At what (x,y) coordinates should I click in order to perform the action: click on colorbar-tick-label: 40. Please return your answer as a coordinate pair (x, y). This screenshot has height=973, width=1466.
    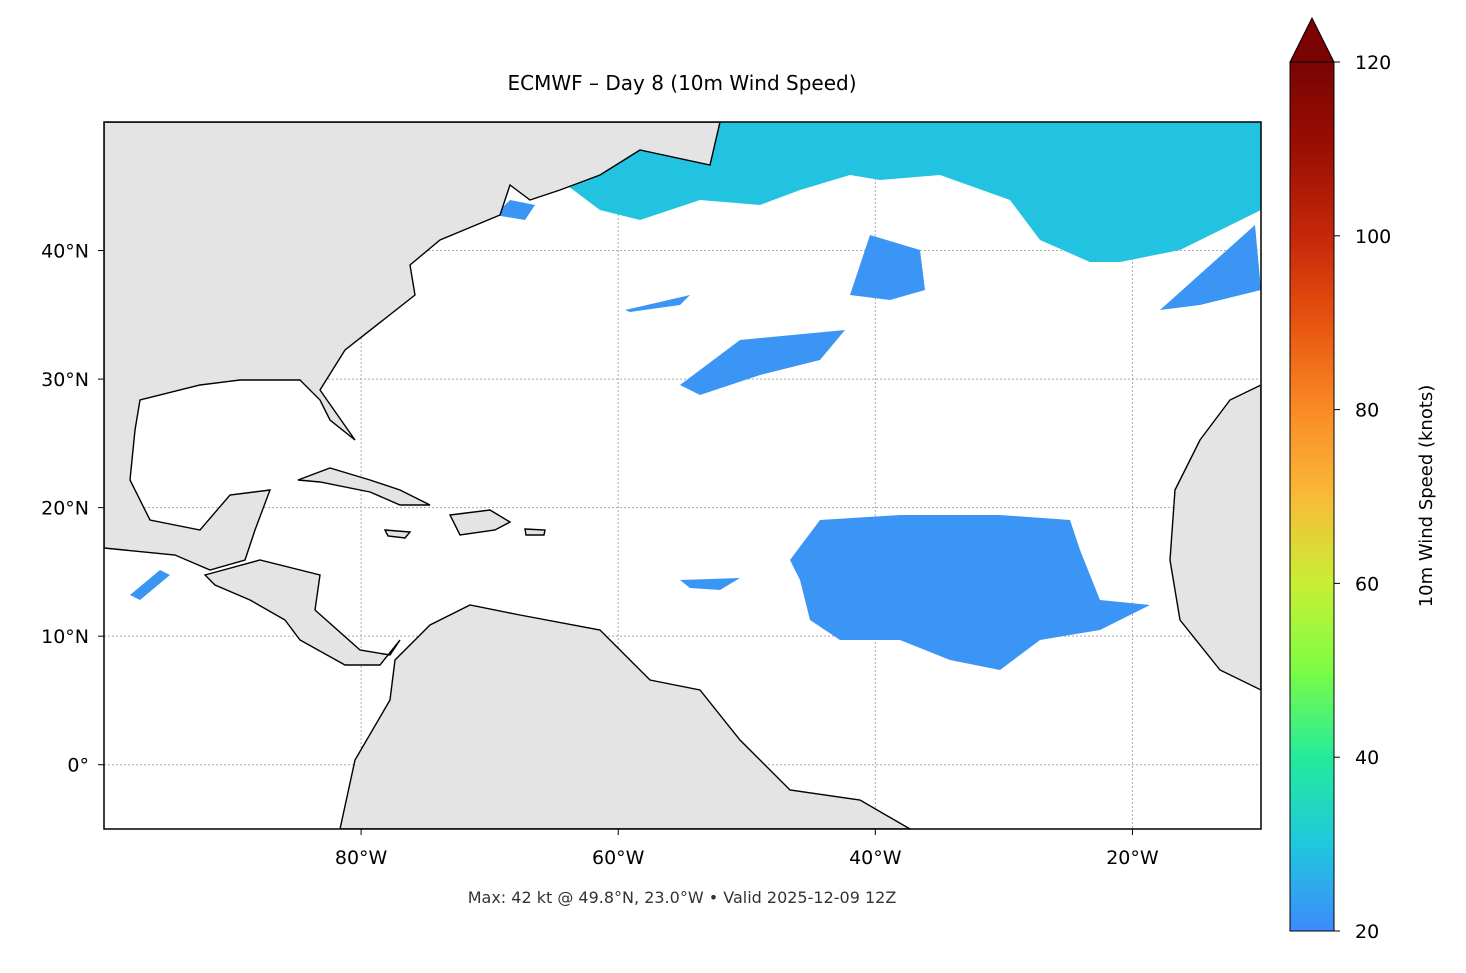
    Looking at the image, I should click on (1367, 758).